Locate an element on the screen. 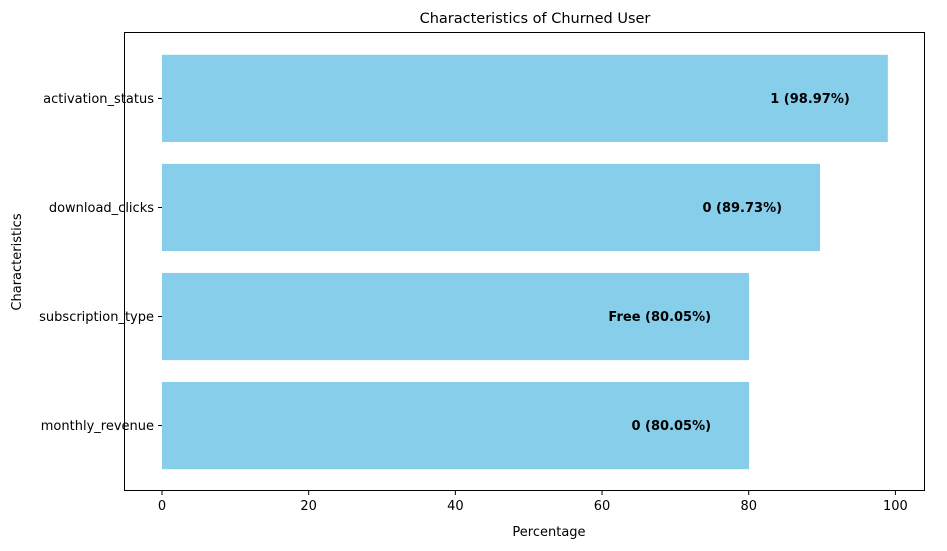 This screenshot has height=551, width=947. x-axis-label: Percentage is located at coordinates (548, 532).